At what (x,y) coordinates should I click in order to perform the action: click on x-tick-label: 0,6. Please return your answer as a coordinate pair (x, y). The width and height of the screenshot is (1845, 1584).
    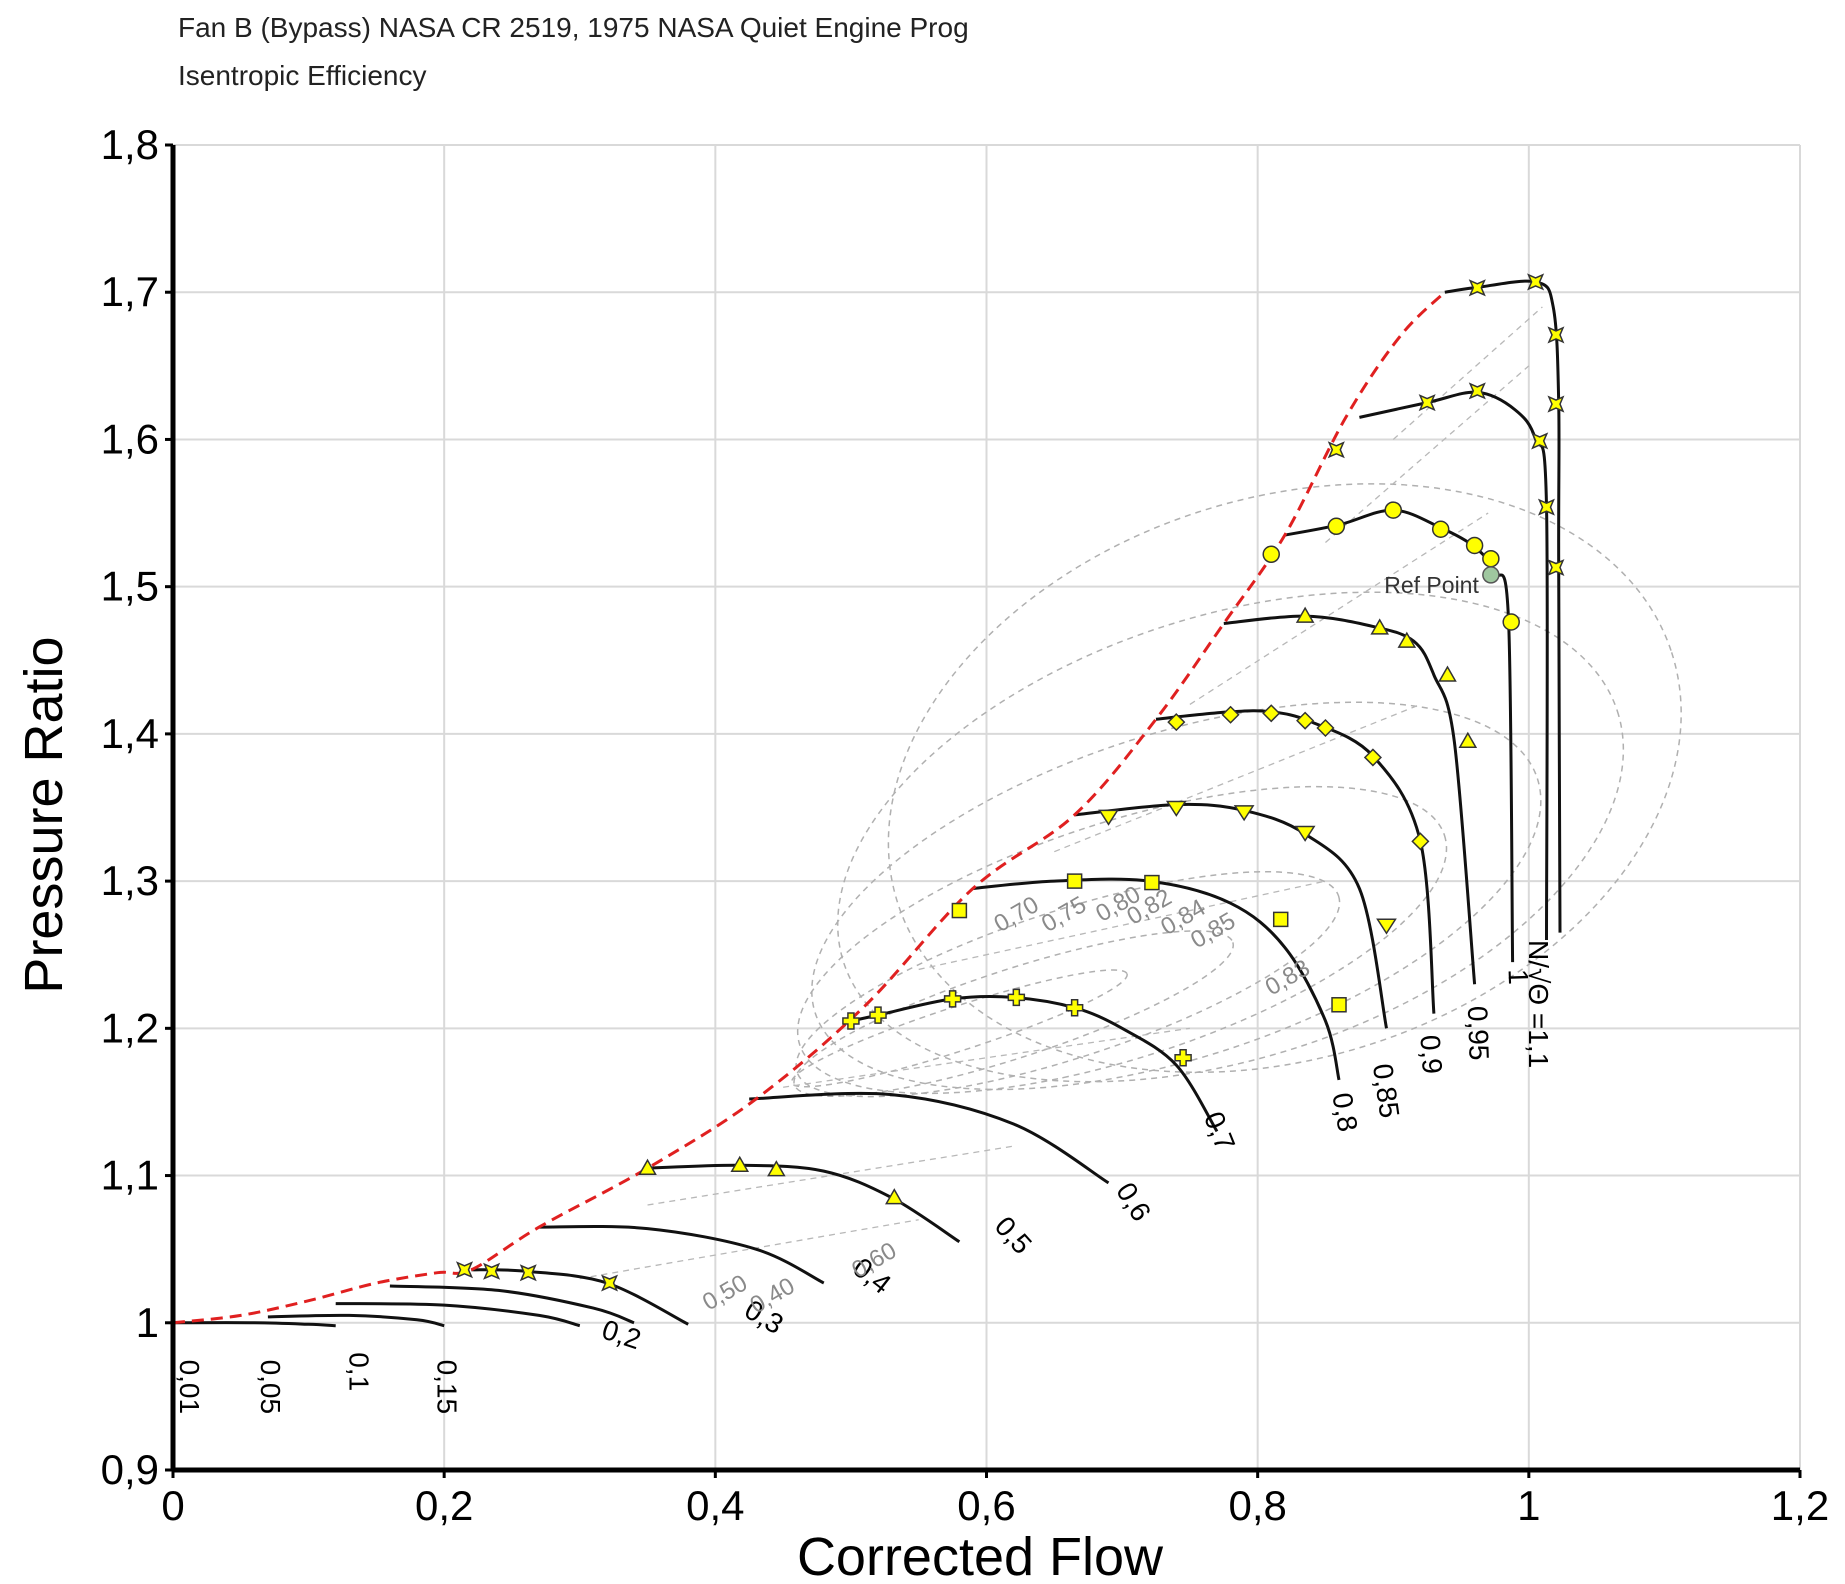
    Looking at the image, I should click on (986, 1505).